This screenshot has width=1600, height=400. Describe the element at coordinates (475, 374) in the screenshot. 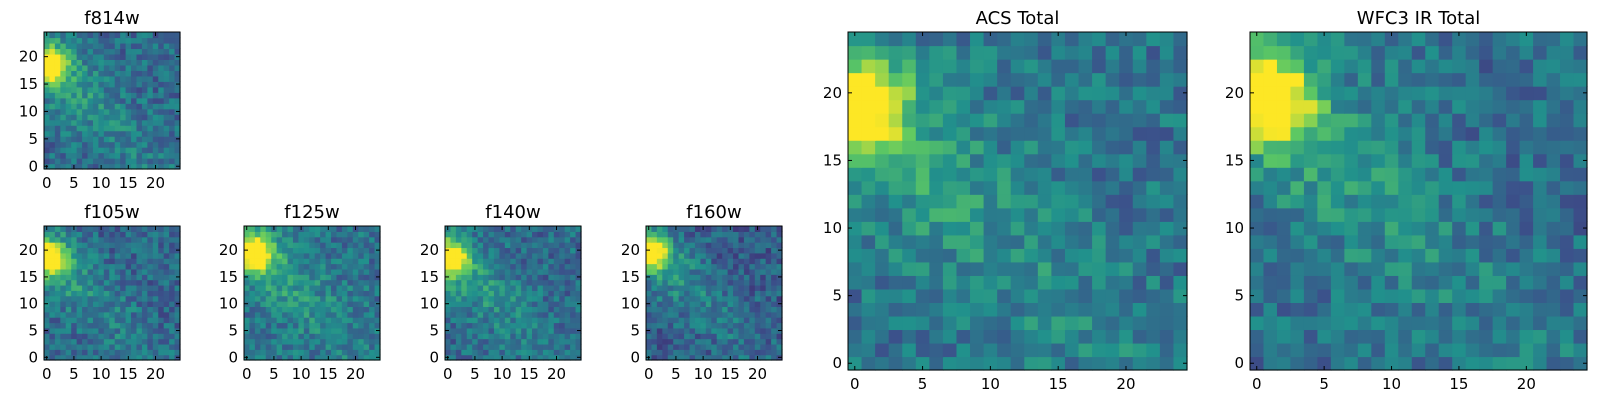

I see `x-tick-label: 5` at that location.